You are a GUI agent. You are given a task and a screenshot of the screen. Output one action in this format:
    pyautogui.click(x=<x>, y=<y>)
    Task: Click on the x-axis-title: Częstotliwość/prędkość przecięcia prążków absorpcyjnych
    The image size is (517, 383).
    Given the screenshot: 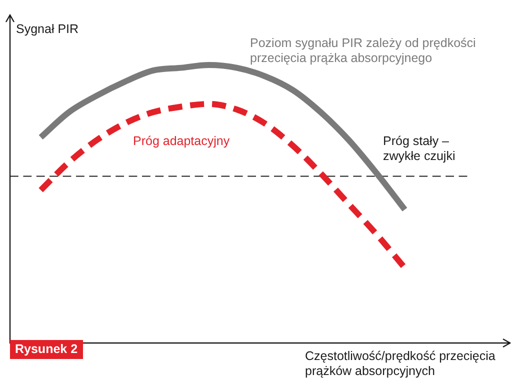 What is the action you would take?
    pyautogui.click(x=400, y=364)
    